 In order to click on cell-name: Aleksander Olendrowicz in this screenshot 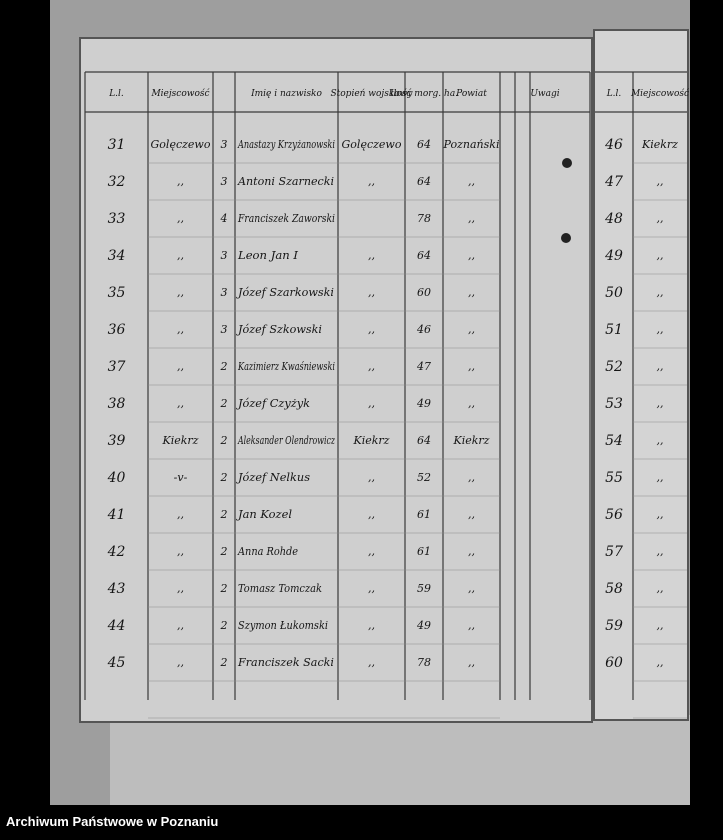, I will do `click(286, 440)`.